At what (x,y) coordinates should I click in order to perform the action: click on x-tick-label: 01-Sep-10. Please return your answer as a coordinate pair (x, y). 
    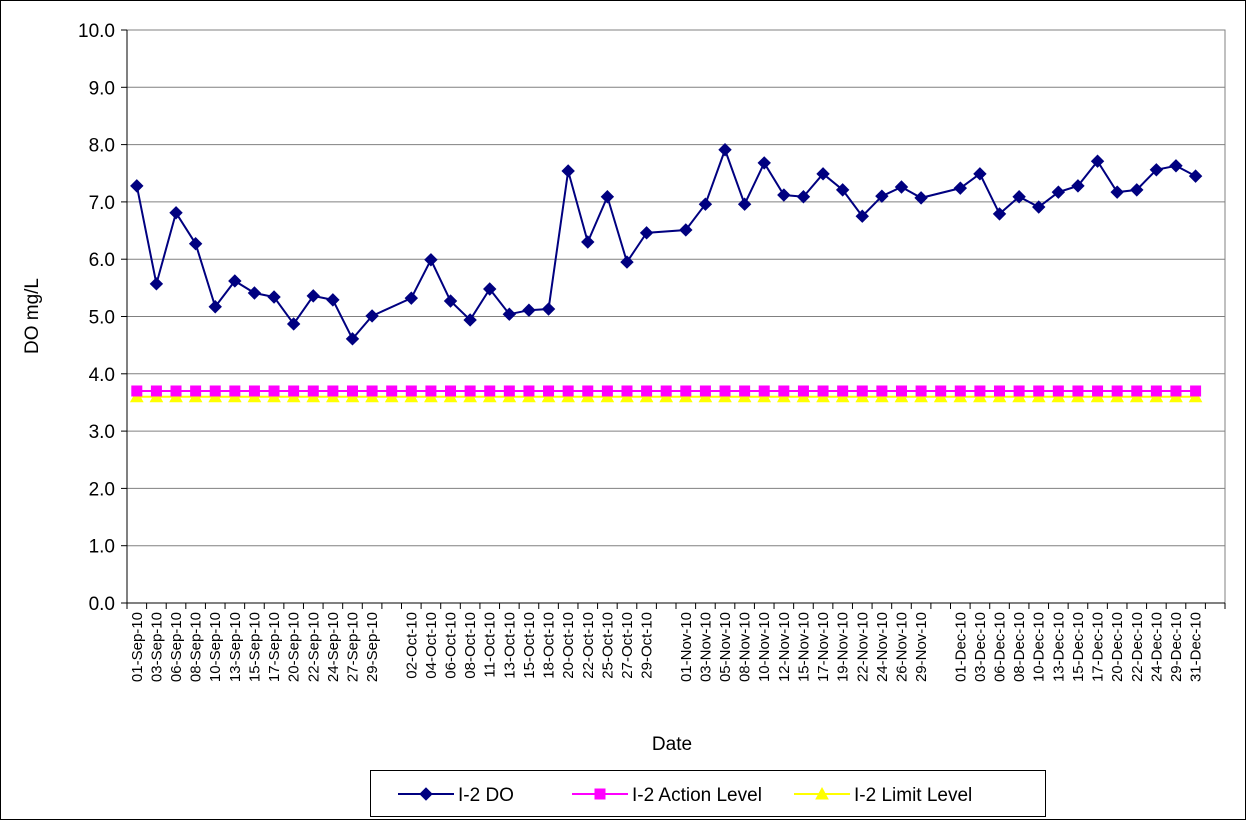
    Looking at the image, I should click on (137, 647).